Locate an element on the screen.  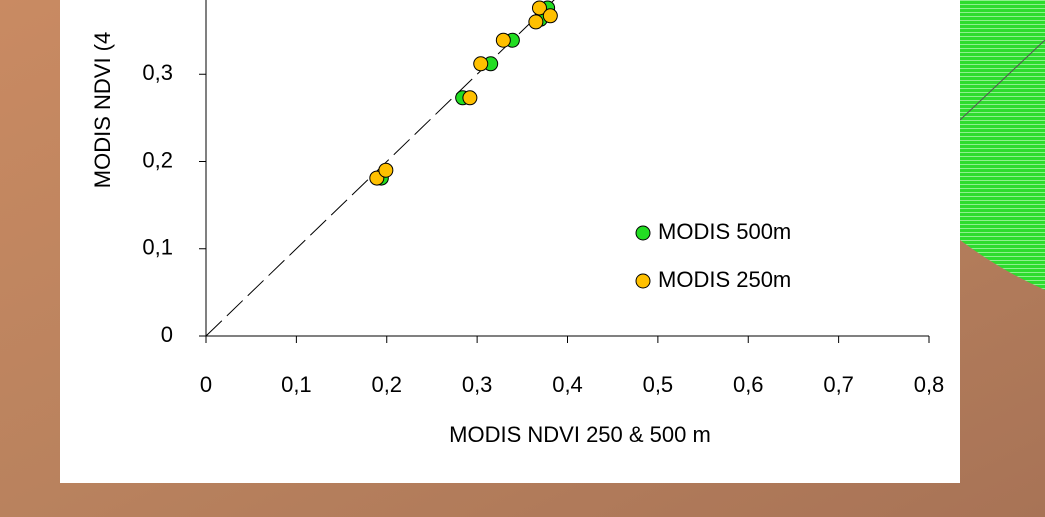
x-tick-label: 0,7 is located at coordinates (838, 384).